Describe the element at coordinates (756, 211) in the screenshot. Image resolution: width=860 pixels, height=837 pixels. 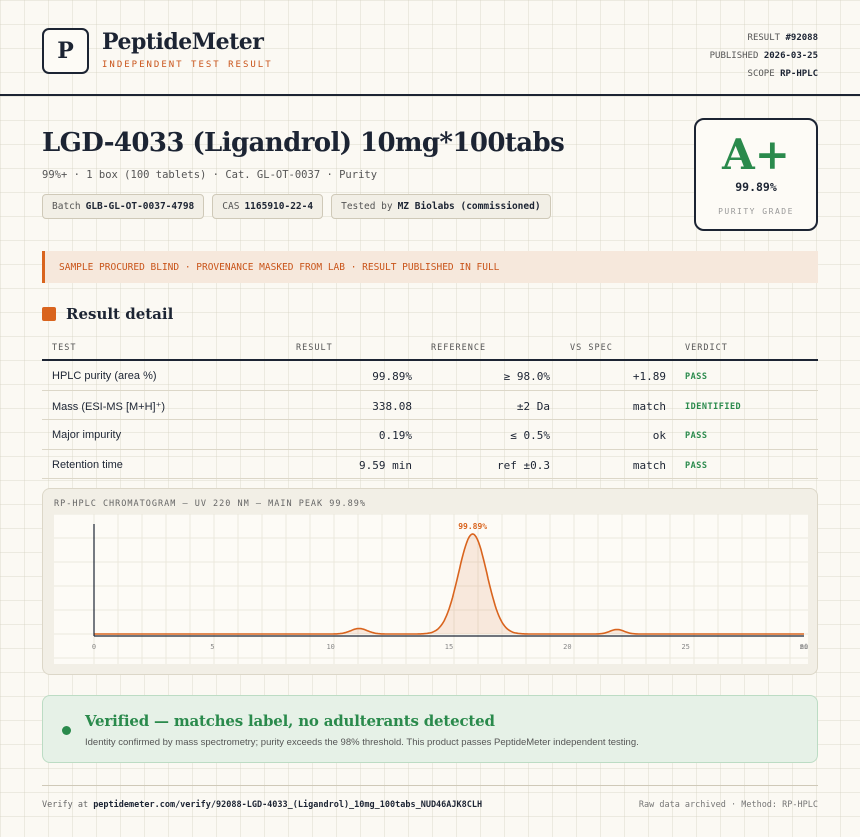
I see `grade-label: PURITY GRADE` at that location.